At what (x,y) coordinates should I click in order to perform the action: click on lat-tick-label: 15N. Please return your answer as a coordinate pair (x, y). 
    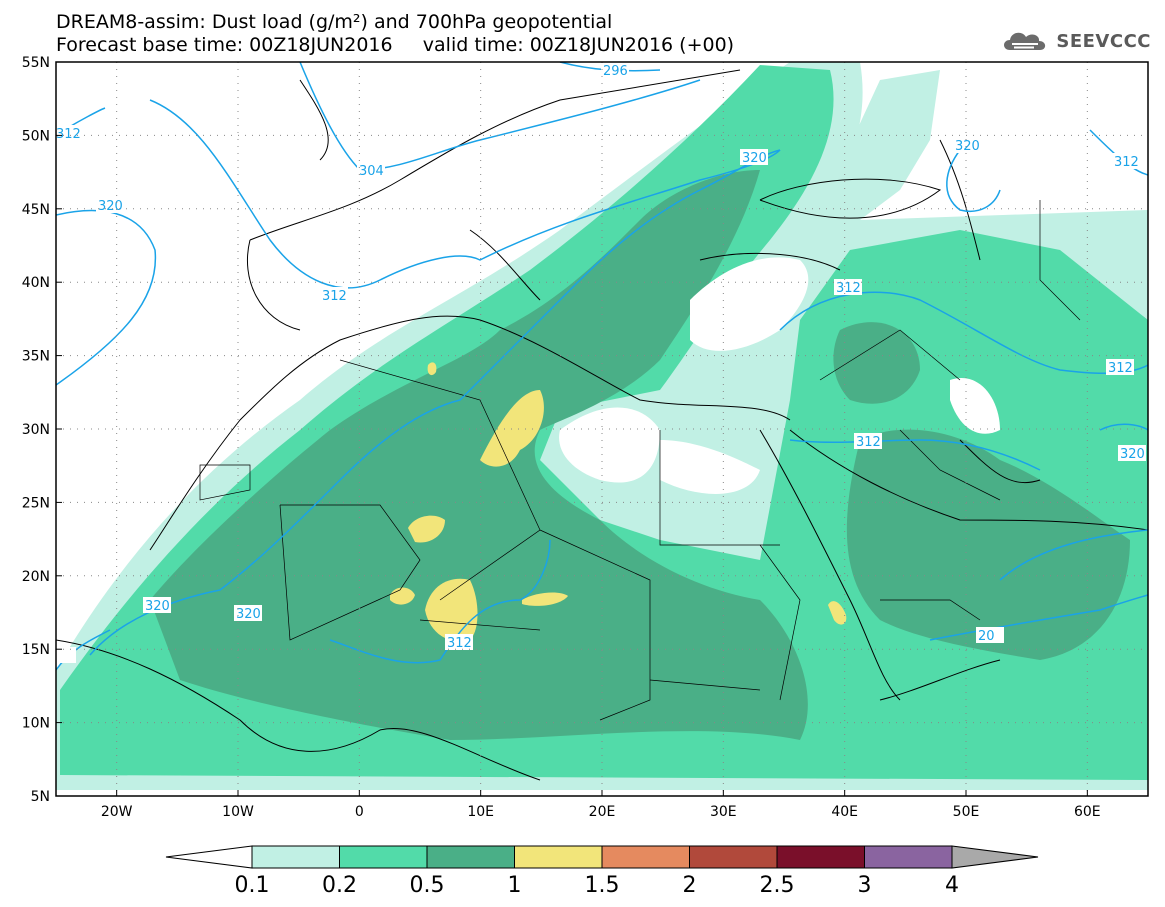
    Looking at the image, I should click on (36, 650).